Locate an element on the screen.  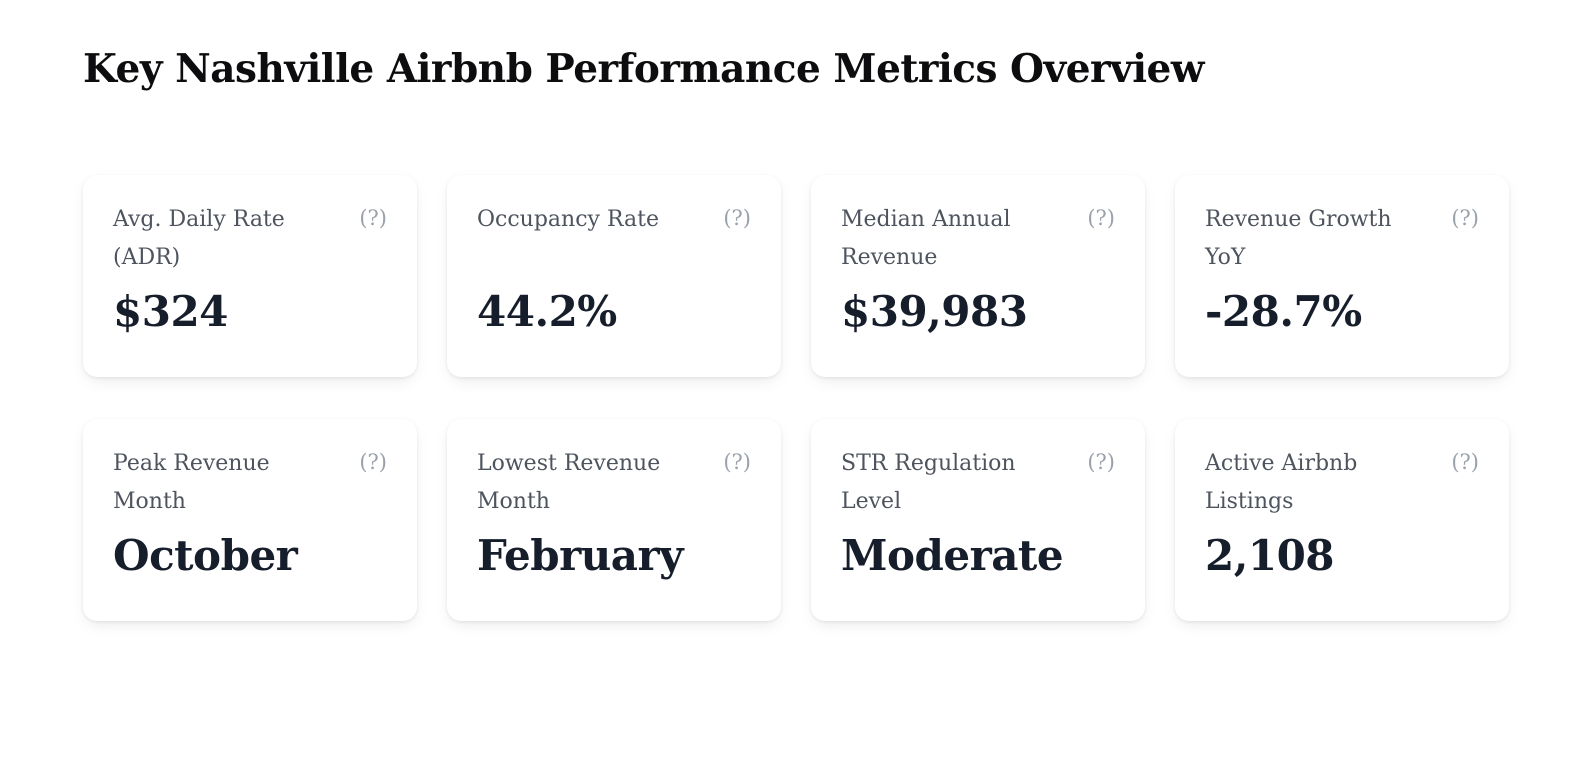
card-header: Occupancy Rate (?) is located at coordinates (614, 240).